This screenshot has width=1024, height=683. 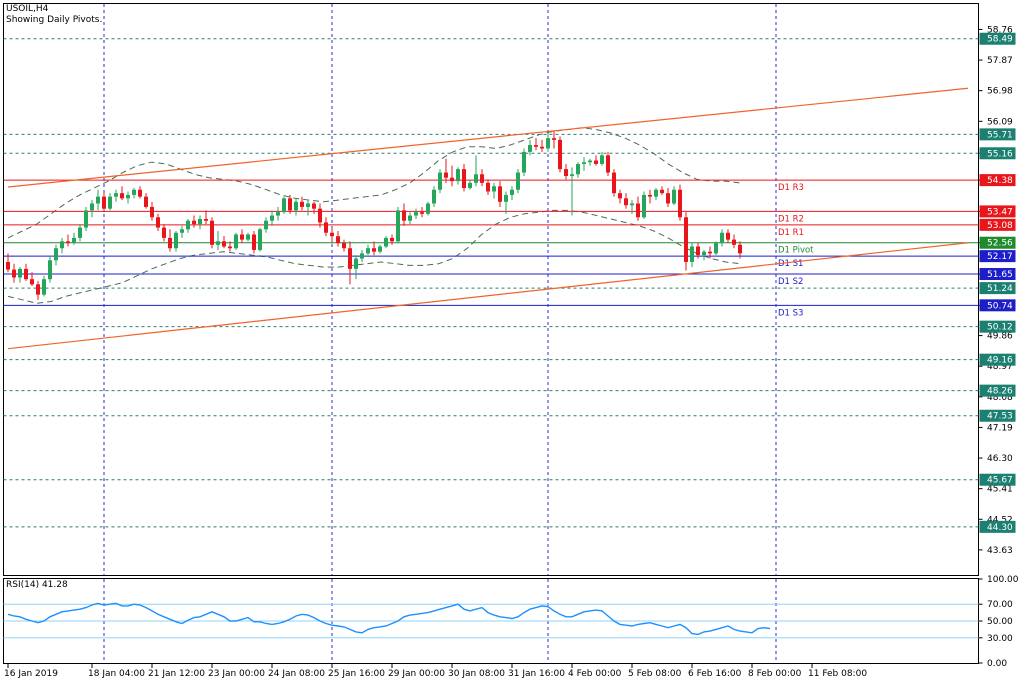 What do you see at coordinates (1000, 244) in the screenshot?
I see `price-level-box-label: 52.56` at bounding box center [1000, 244].